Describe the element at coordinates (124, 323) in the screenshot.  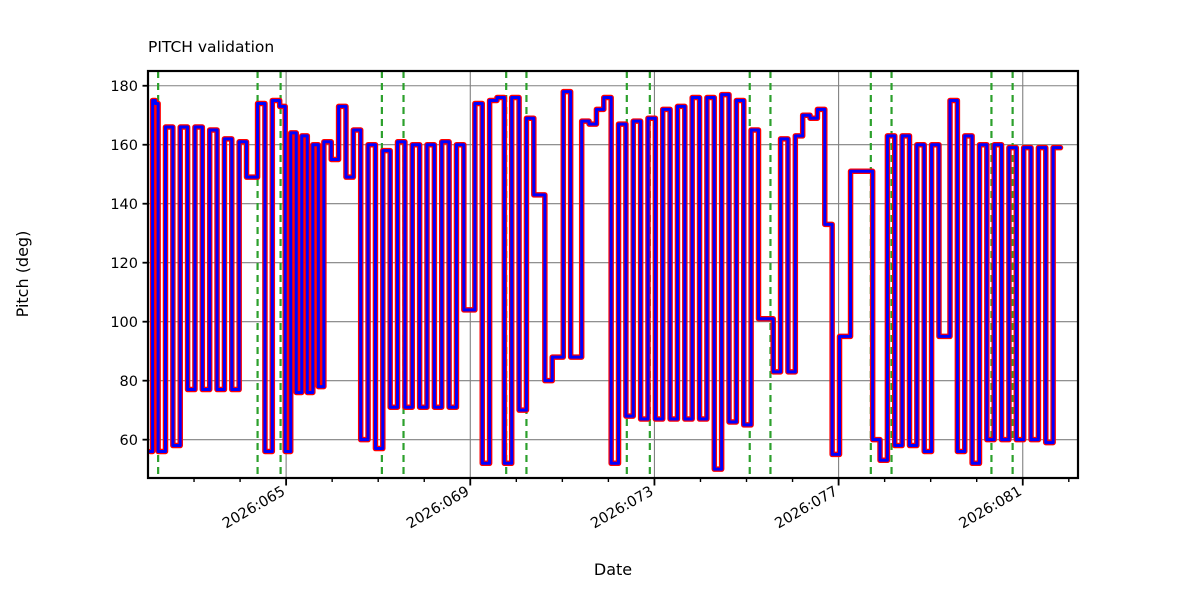
I see `y-tick-label: 100` at that location.